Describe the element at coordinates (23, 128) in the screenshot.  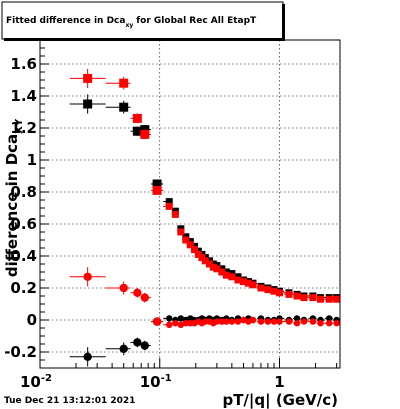
I see `y-tick-label: 1.2` at that location.